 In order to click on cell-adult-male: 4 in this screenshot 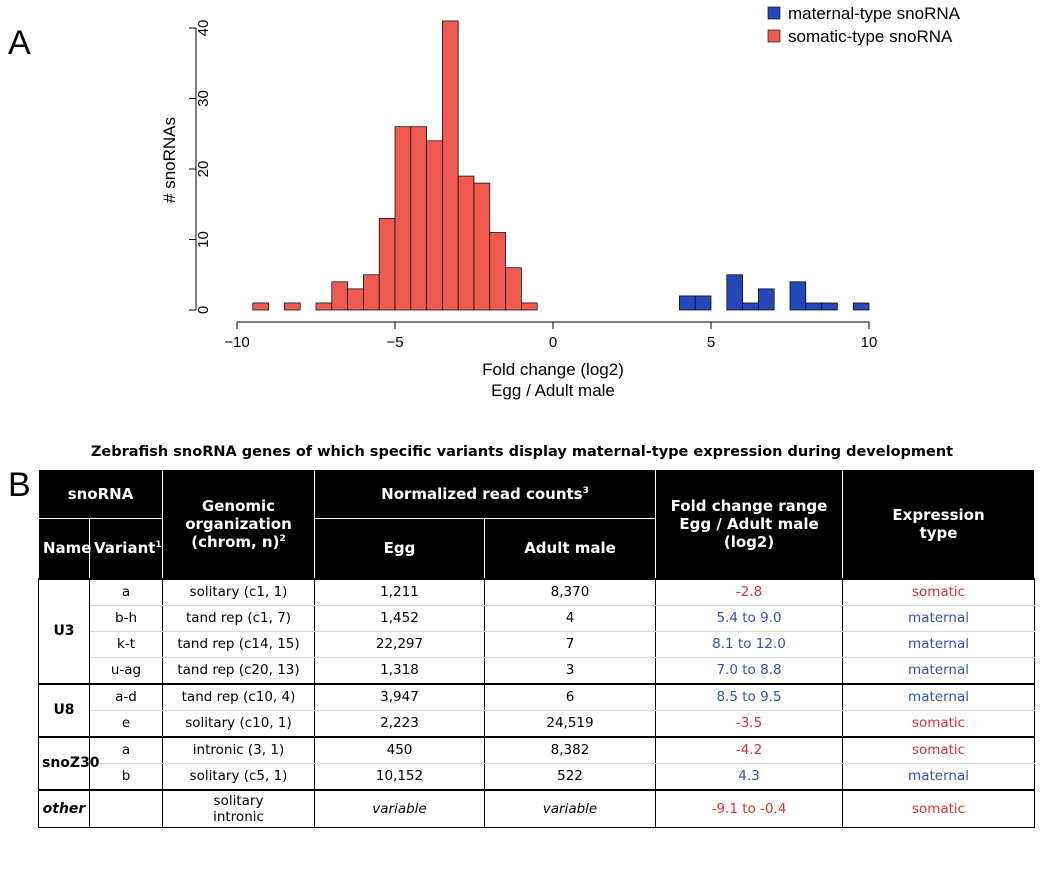, I will do `click(570, 618)`.